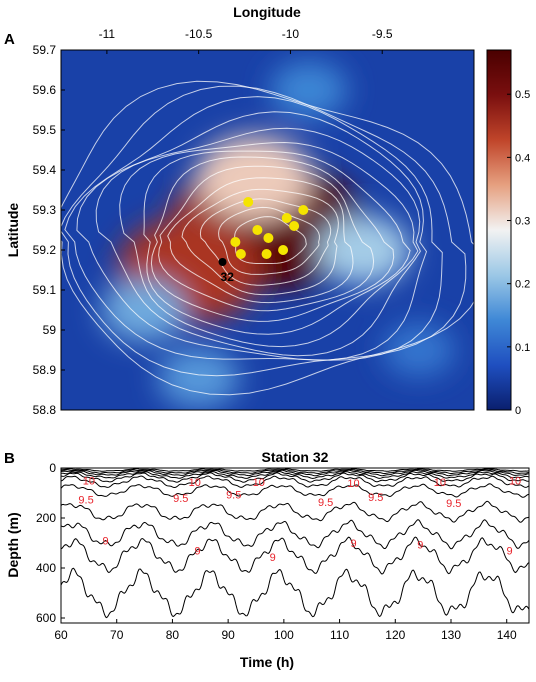 This screenshot has width=536, height=682. I want to click on x-tick-label: 120, so click(395, 635).